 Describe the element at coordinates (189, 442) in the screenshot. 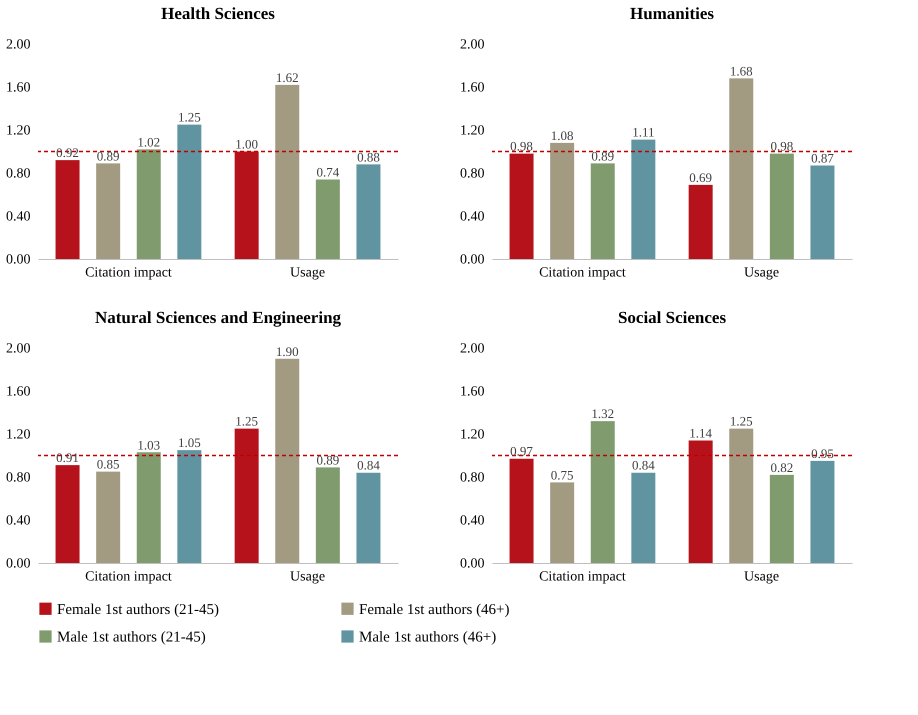

I see `data-label: 1.05` at that location.